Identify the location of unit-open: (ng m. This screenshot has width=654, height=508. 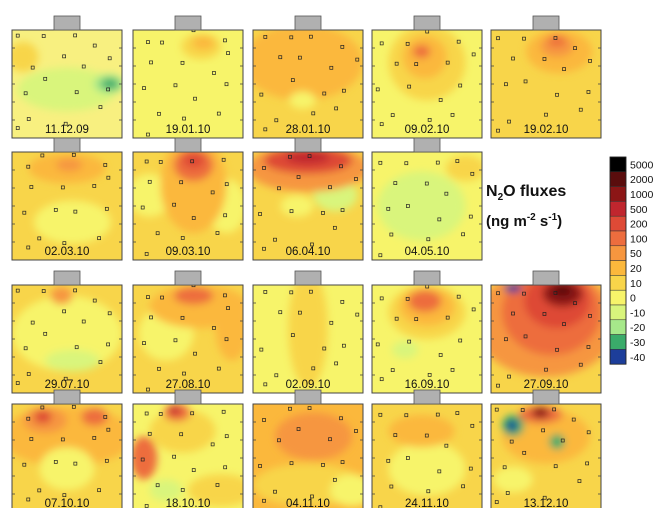
(506, 222).